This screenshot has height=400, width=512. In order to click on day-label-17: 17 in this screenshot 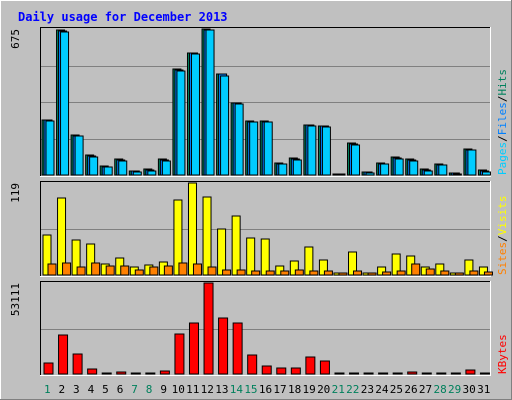, I will do `click(279, 389)`.